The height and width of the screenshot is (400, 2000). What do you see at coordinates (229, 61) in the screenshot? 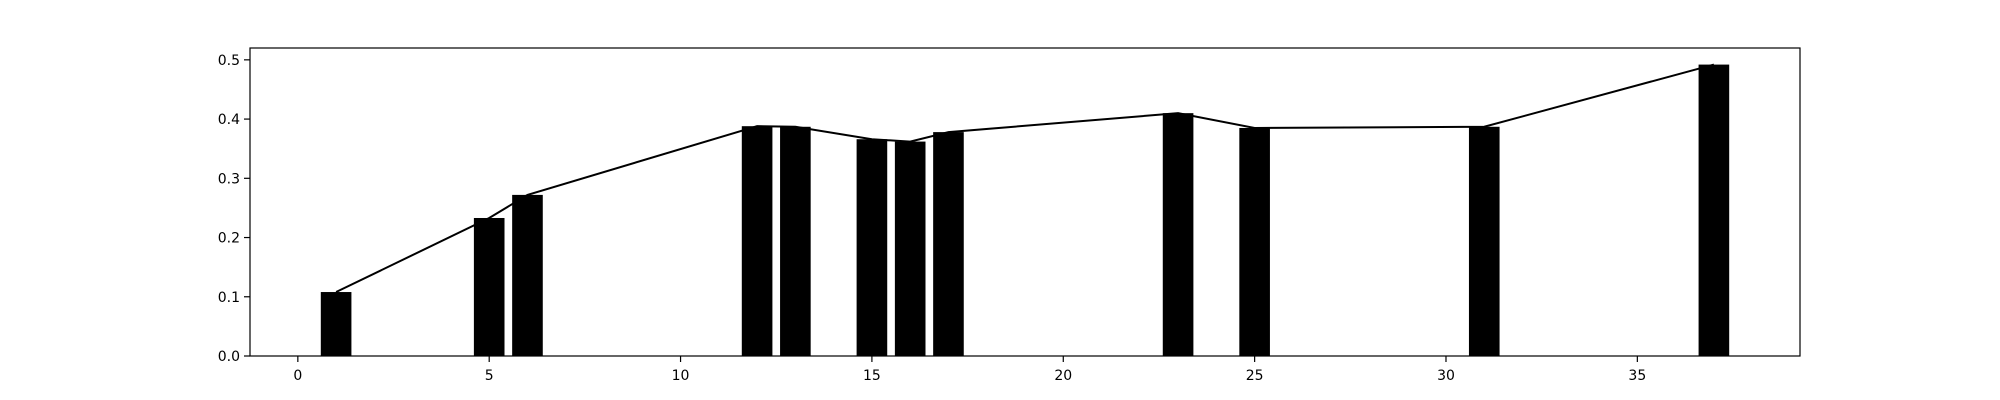
I see `y-tick-label: 0.5` at bounding box center [229, 61].